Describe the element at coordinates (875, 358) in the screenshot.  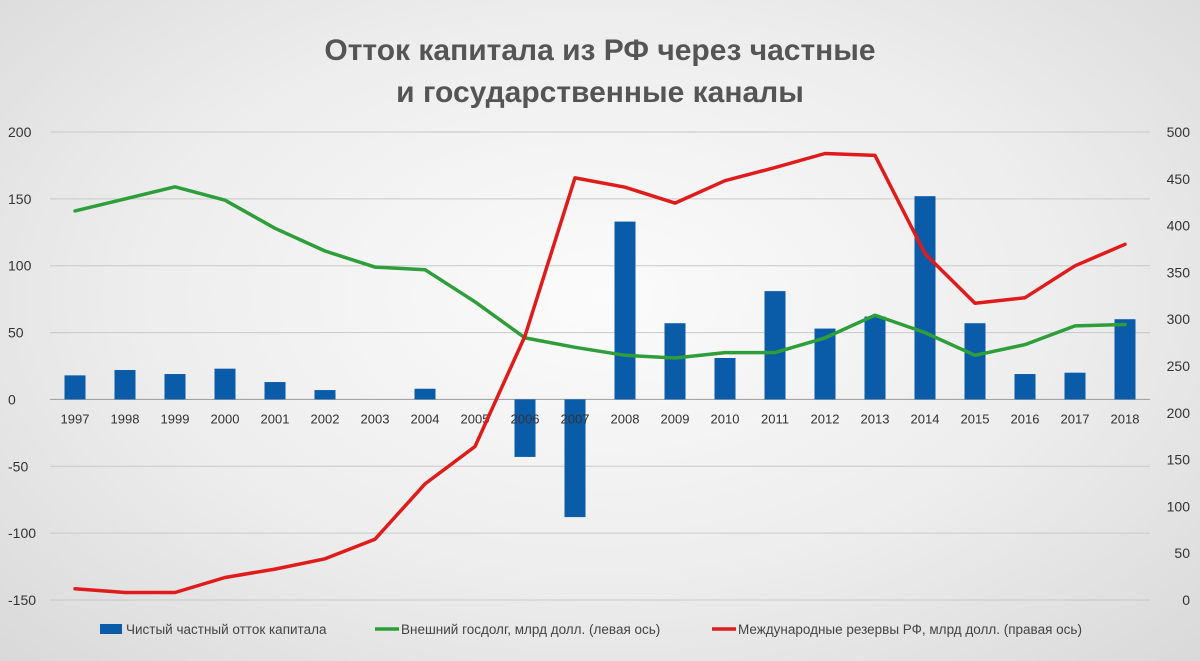
I see `bar-2013` at that location.